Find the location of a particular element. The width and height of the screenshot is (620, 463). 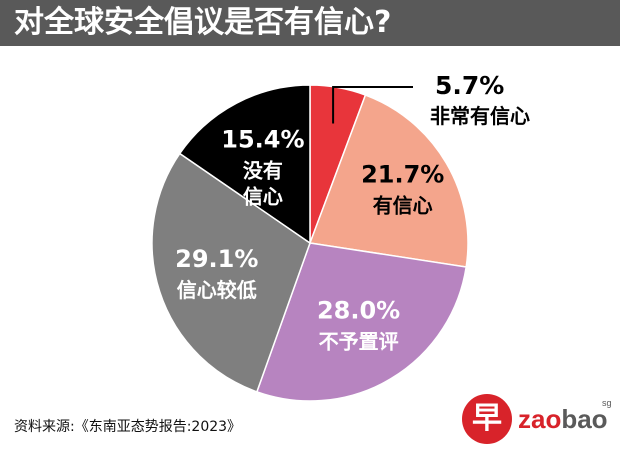

slice-value-label: 5.7% is located at coordinates (469, 85).